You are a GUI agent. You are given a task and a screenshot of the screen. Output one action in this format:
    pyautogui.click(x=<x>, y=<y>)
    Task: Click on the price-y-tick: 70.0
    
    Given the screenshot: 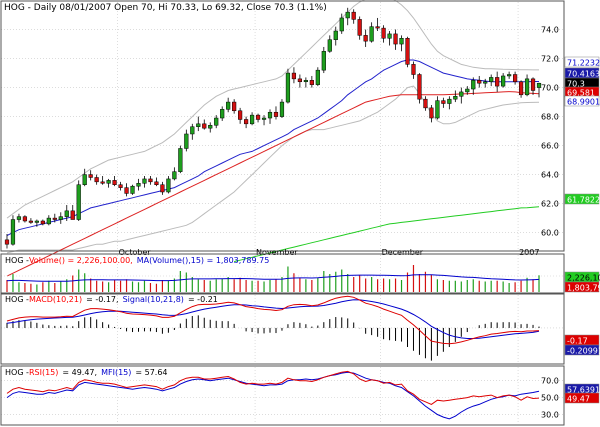 What is the action you would take?
    pyautogui.click(x=550, y=88)
    